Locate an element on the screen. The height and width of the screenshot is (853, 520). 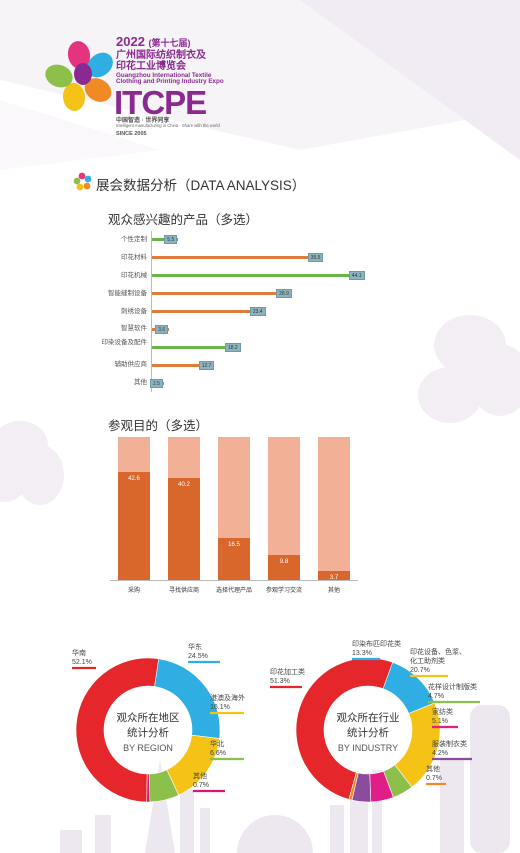
industry-label-design-name: 花样设计制版类 is located at coordinates (452, 687).